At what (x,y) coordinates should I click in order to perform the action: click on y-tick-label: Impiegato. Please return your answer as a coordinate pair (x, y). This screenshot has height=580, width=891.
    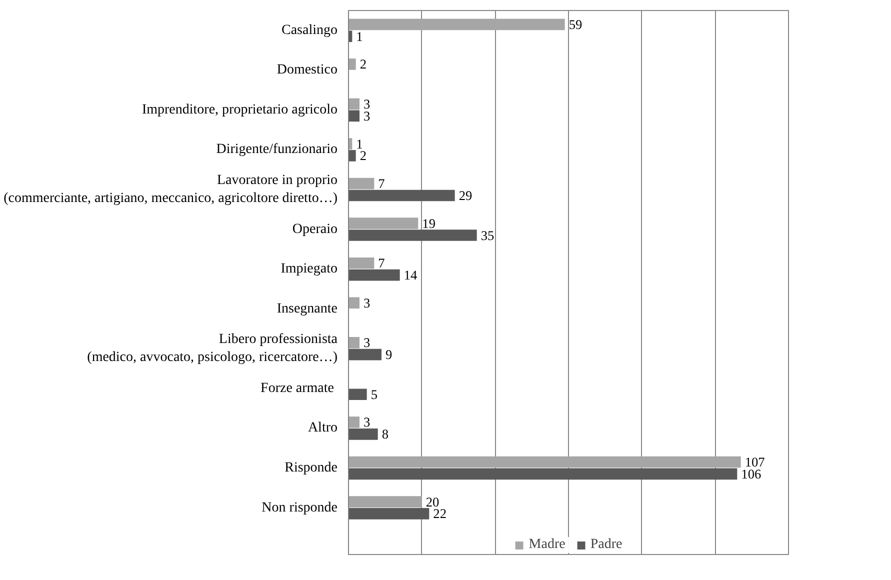
    Looking at the image, I should click on (309, 269).